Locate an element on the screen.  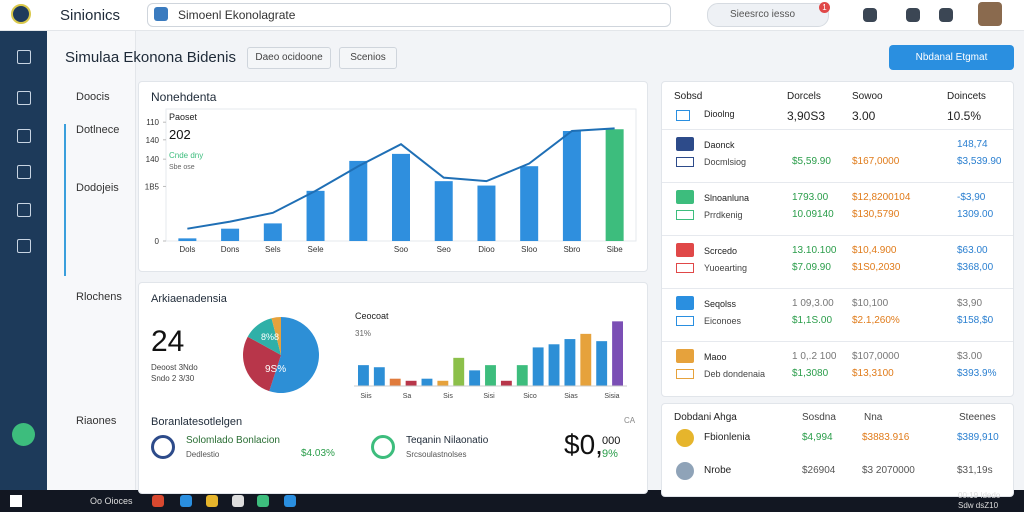
cell: 10.09140 is located at coordinates (813, 214).